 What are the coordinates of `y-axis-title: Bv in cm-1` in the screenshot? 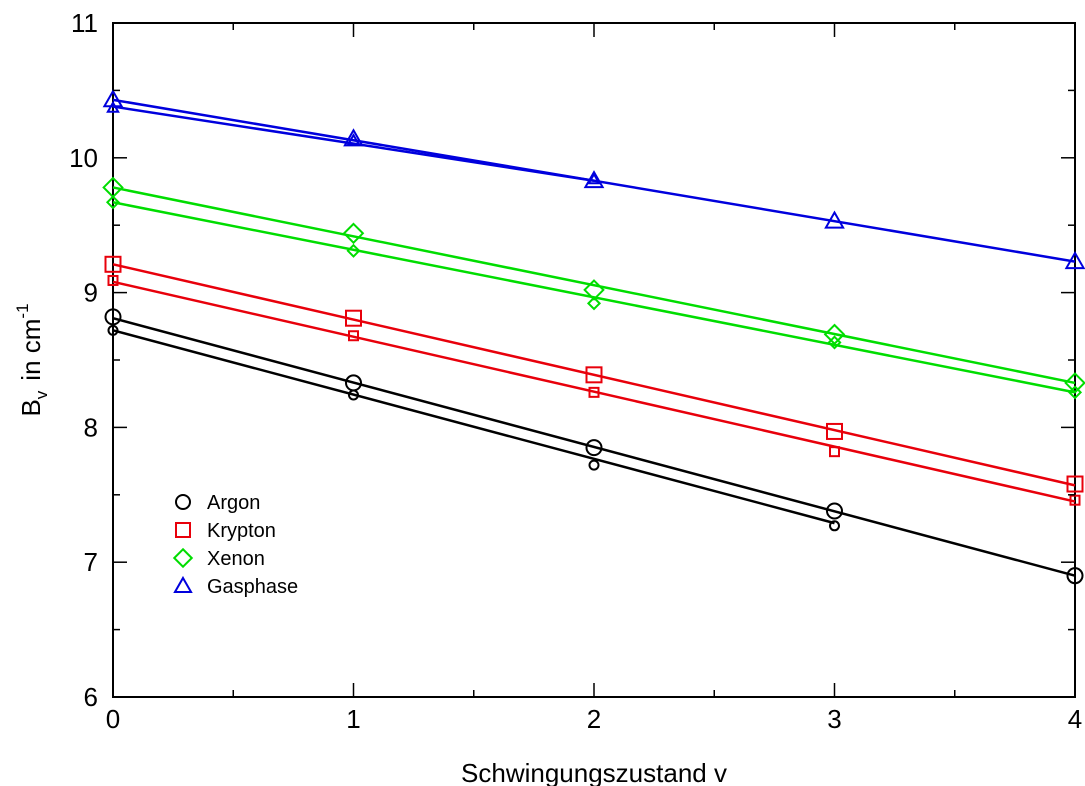 It's located at (32, 359).